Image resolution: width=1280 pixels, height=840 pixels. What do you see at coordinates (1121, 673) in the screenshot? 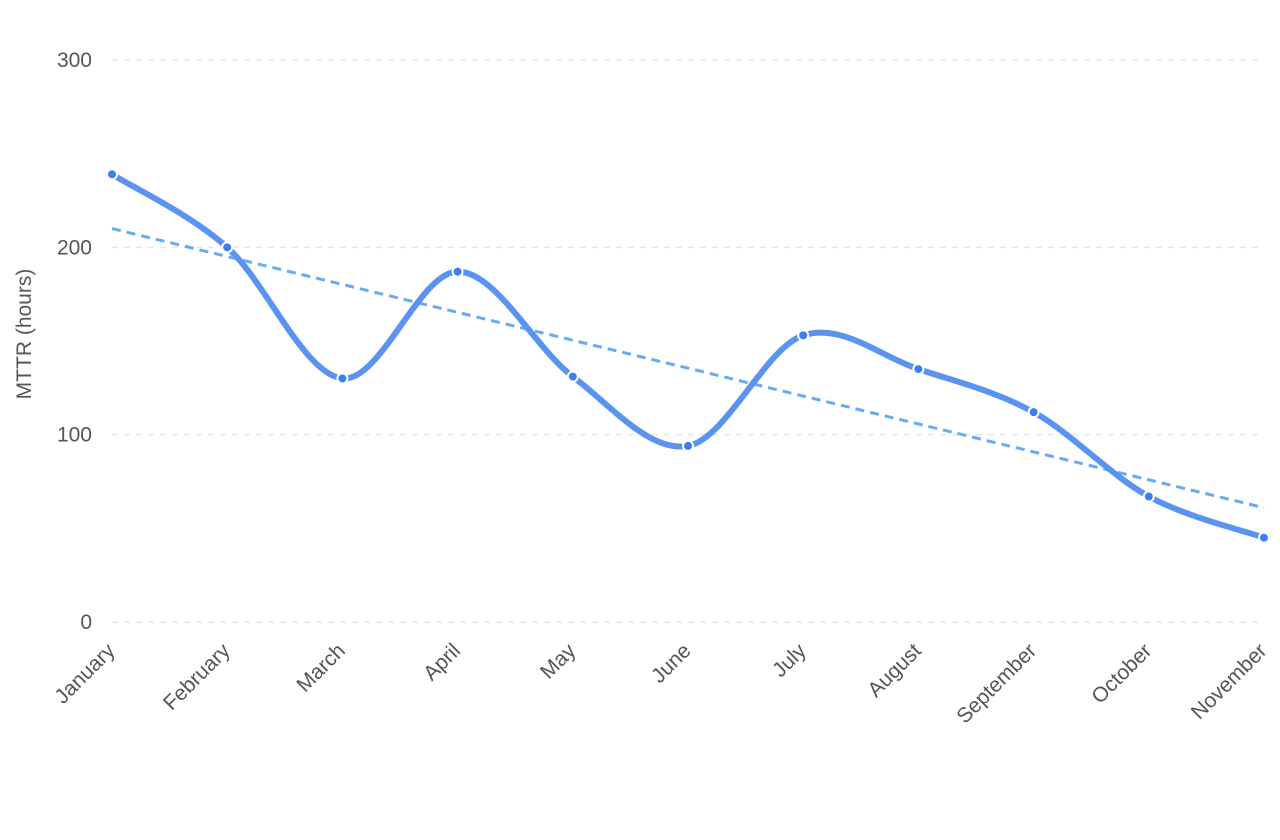
I see `x-tick-label: October` at bounding box center [1121, 673].